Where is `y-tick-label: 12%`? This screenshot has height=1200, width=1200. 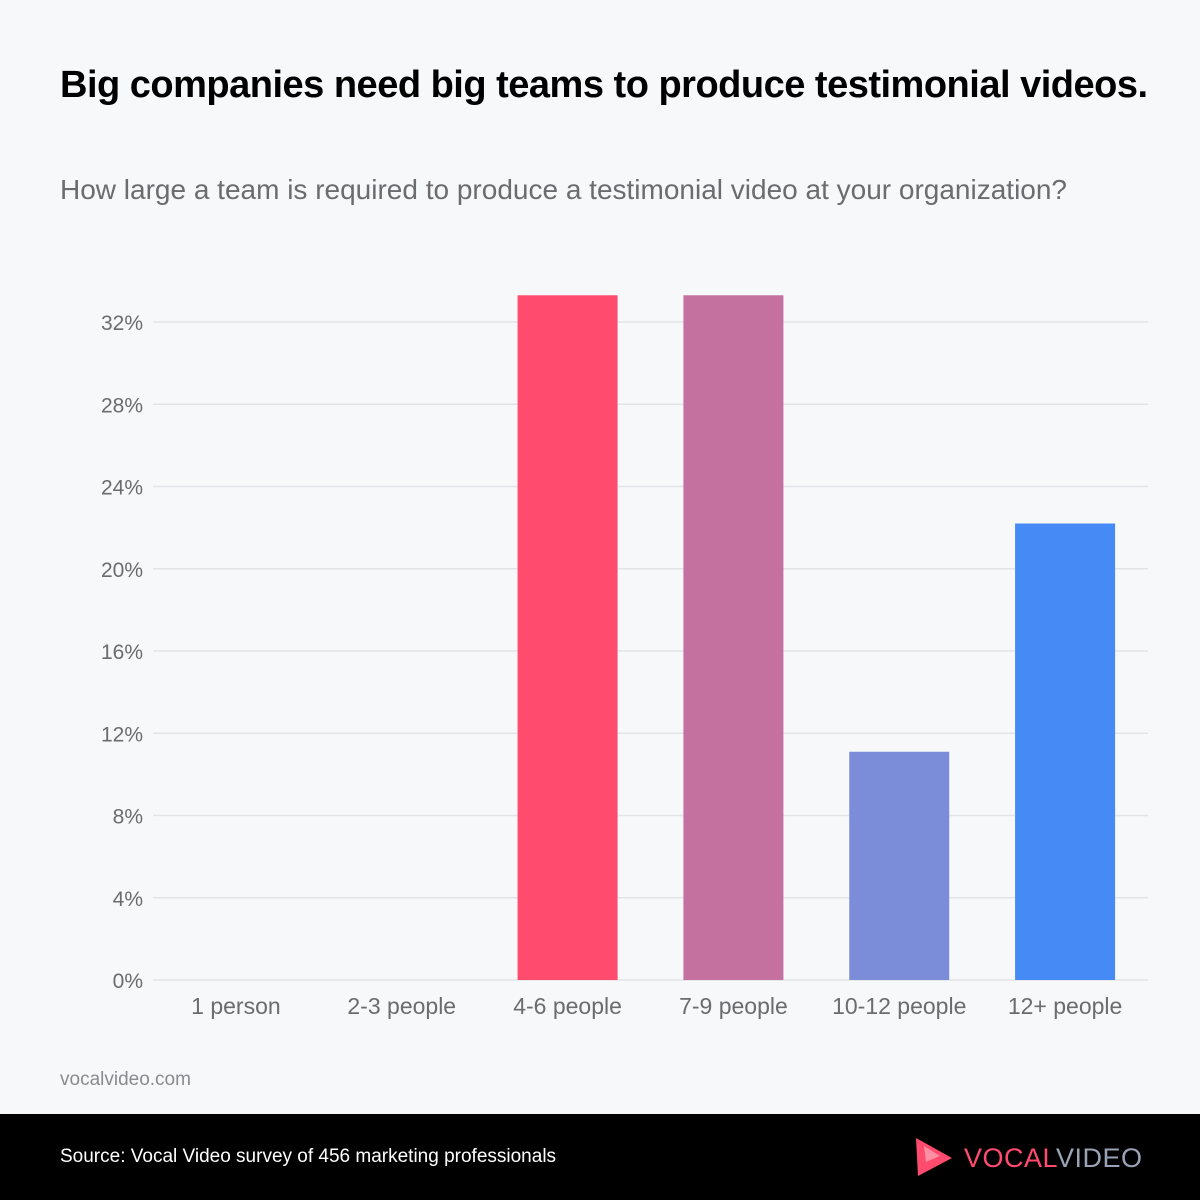
y-tick-label: 12% is located at coordinates (122, 734).